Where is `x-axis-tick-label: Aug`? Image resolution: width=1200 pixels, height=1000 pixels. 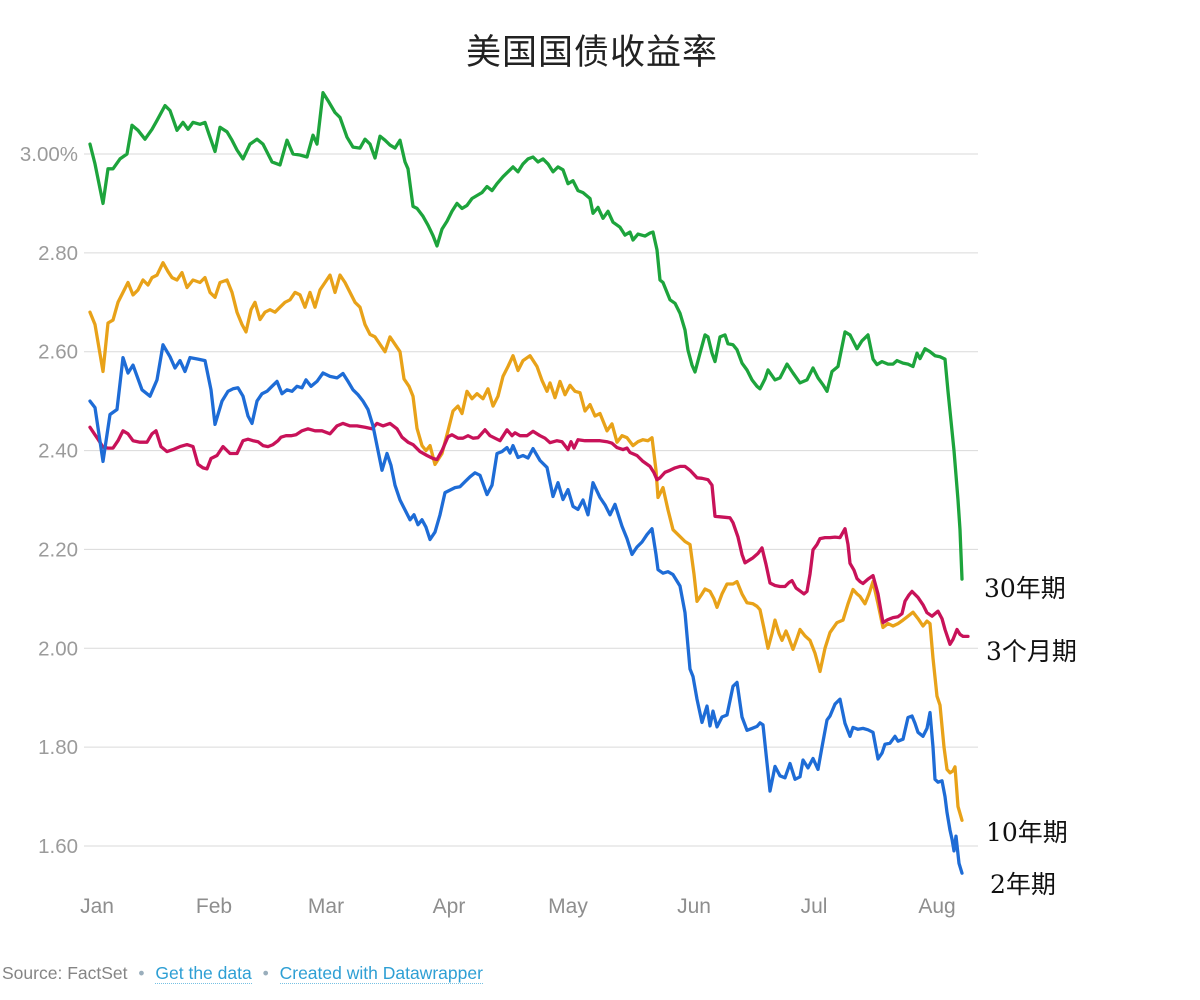 x-axis-tick-label: Aug is located at coordinates (936, 906).